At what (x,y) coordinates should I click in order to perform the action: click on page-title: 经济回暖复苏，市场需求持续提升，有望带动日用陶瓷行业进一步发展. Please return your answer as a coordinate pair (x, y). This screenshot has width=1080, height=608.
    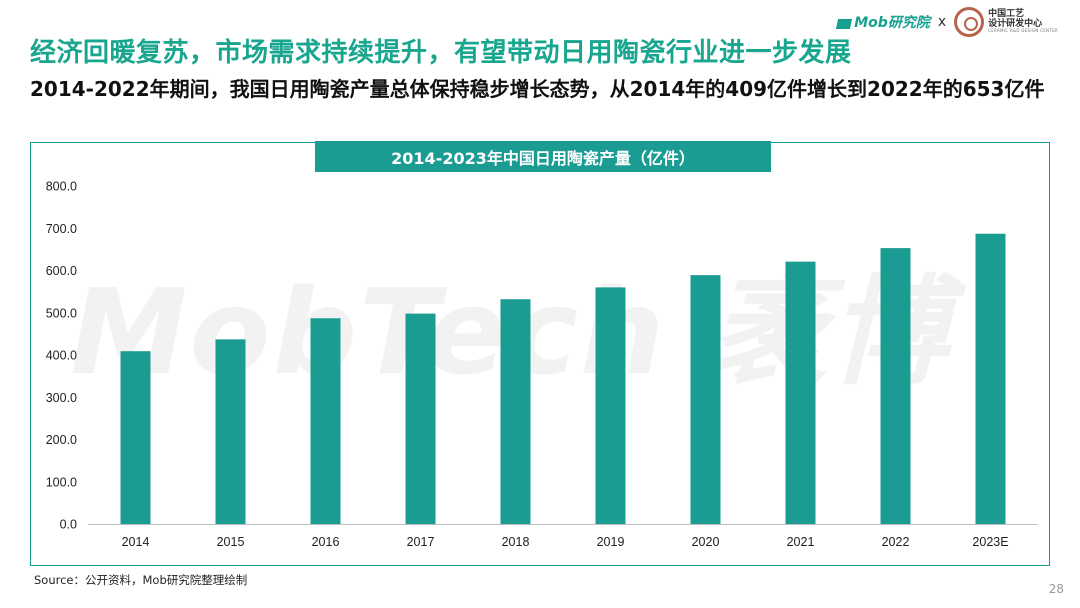
    Looking at the image, I should click on (441, 53).